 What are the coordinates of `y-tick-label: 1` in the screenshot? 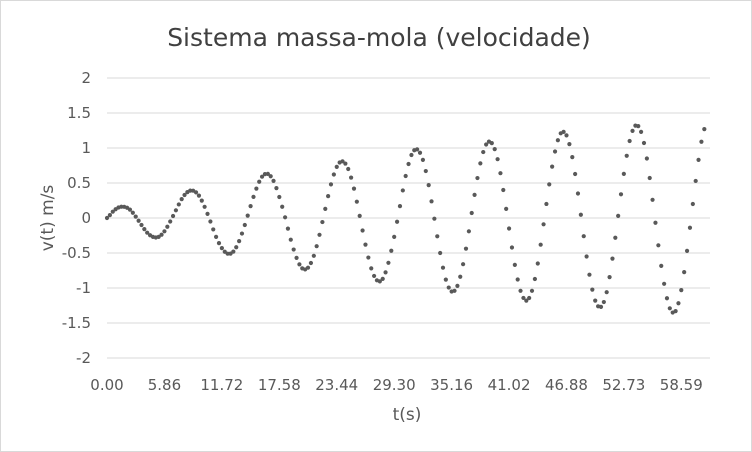 It's located at (86, 148).